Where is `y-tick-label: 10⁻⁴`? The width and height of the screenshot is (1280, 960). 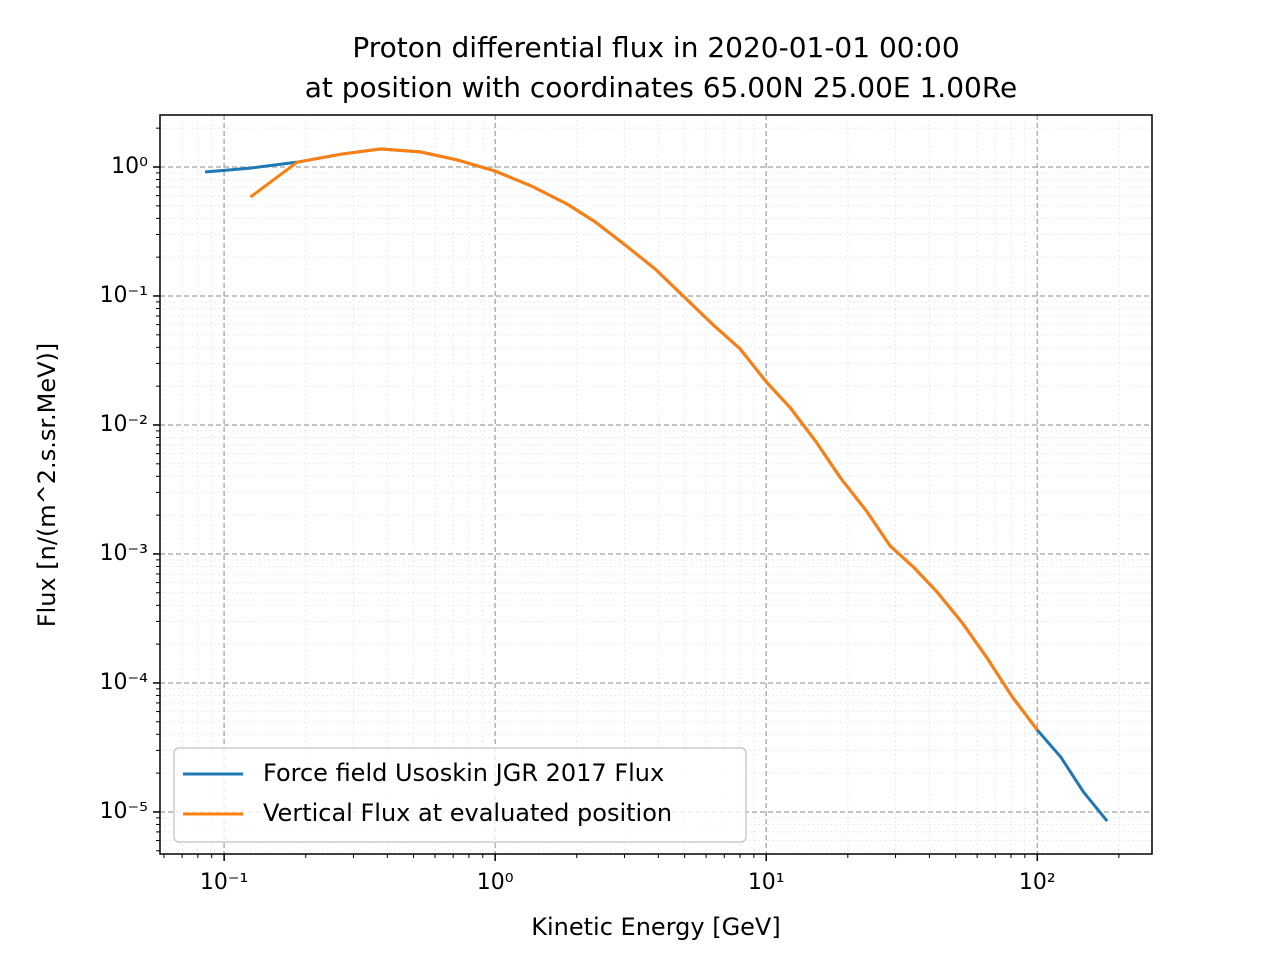
y-tick-label: 10⁻⁴ is located at coordinates (124, 682).